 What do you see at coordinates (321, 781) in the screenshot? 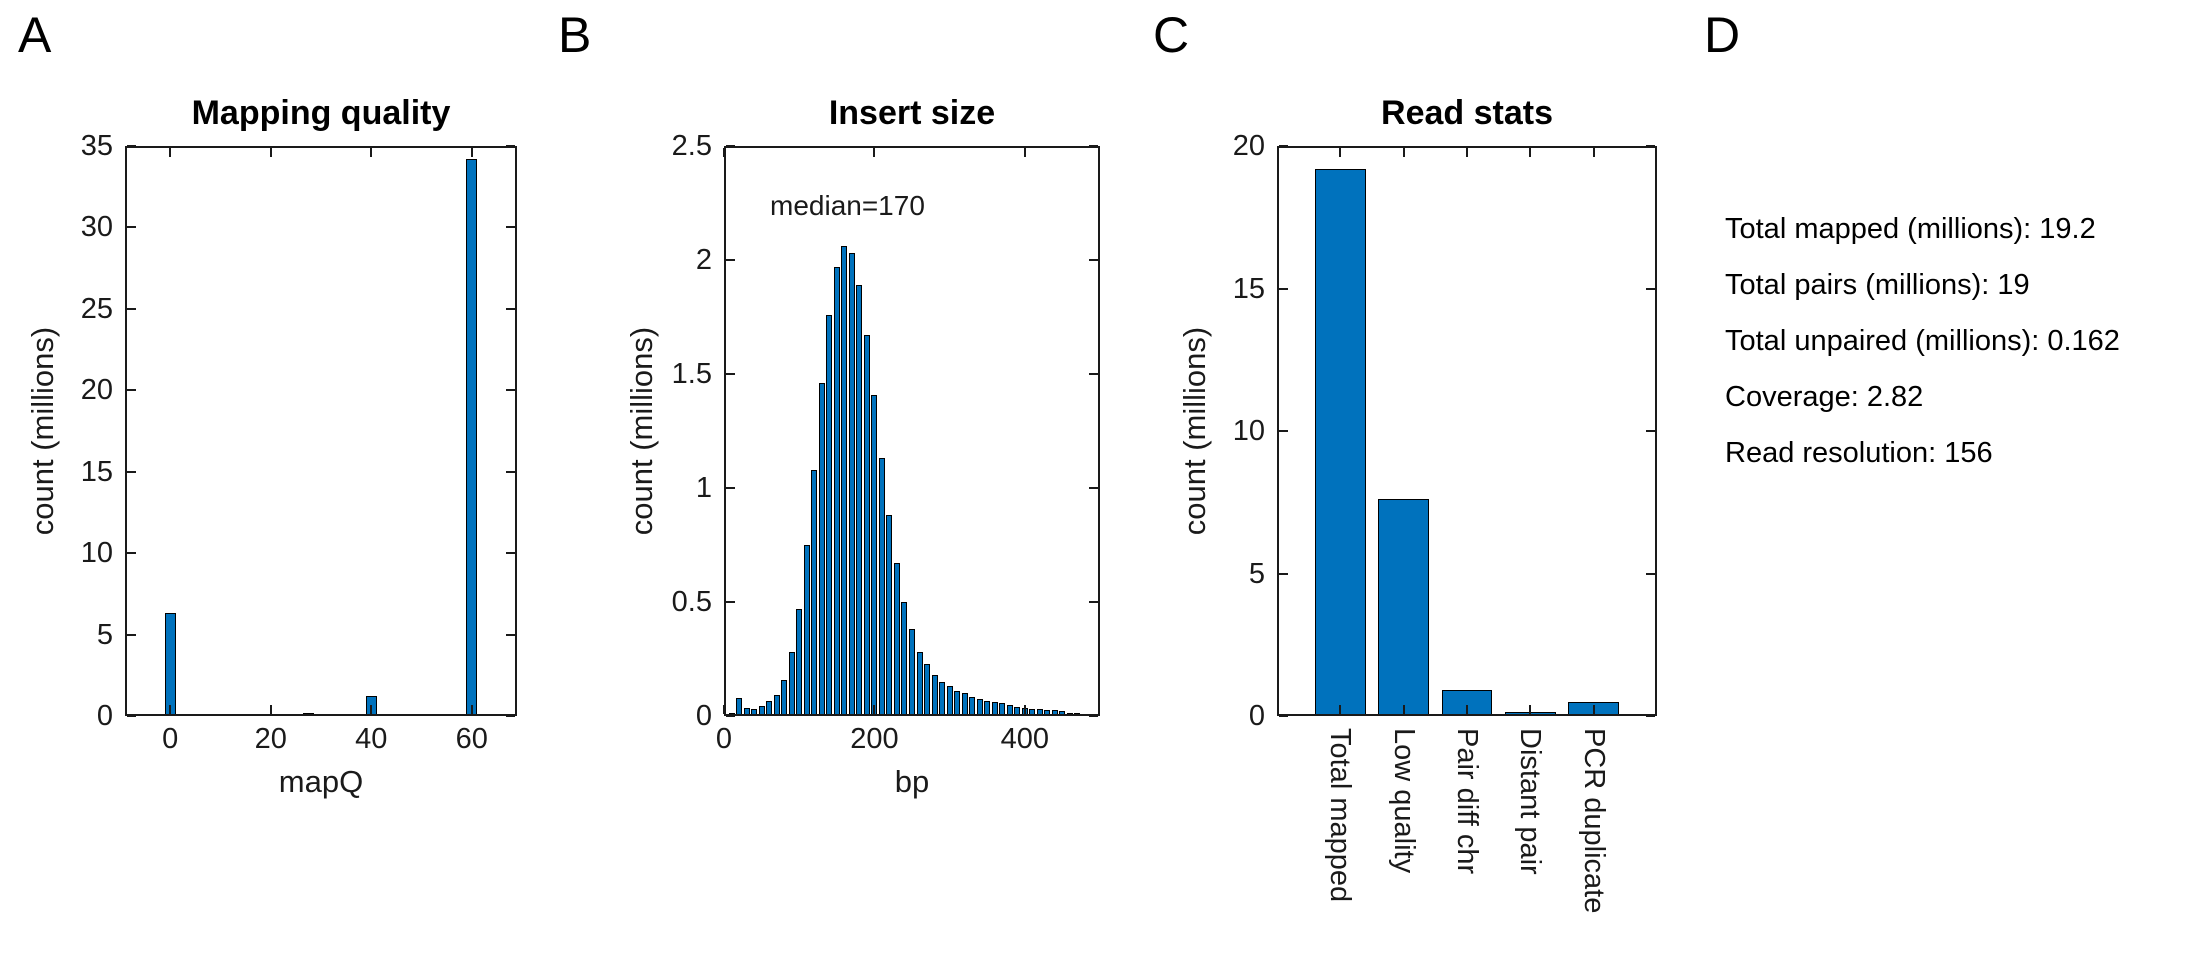
I see `x-axis-label-mapping-quality: mapQ` at bounding box center [321, 781].